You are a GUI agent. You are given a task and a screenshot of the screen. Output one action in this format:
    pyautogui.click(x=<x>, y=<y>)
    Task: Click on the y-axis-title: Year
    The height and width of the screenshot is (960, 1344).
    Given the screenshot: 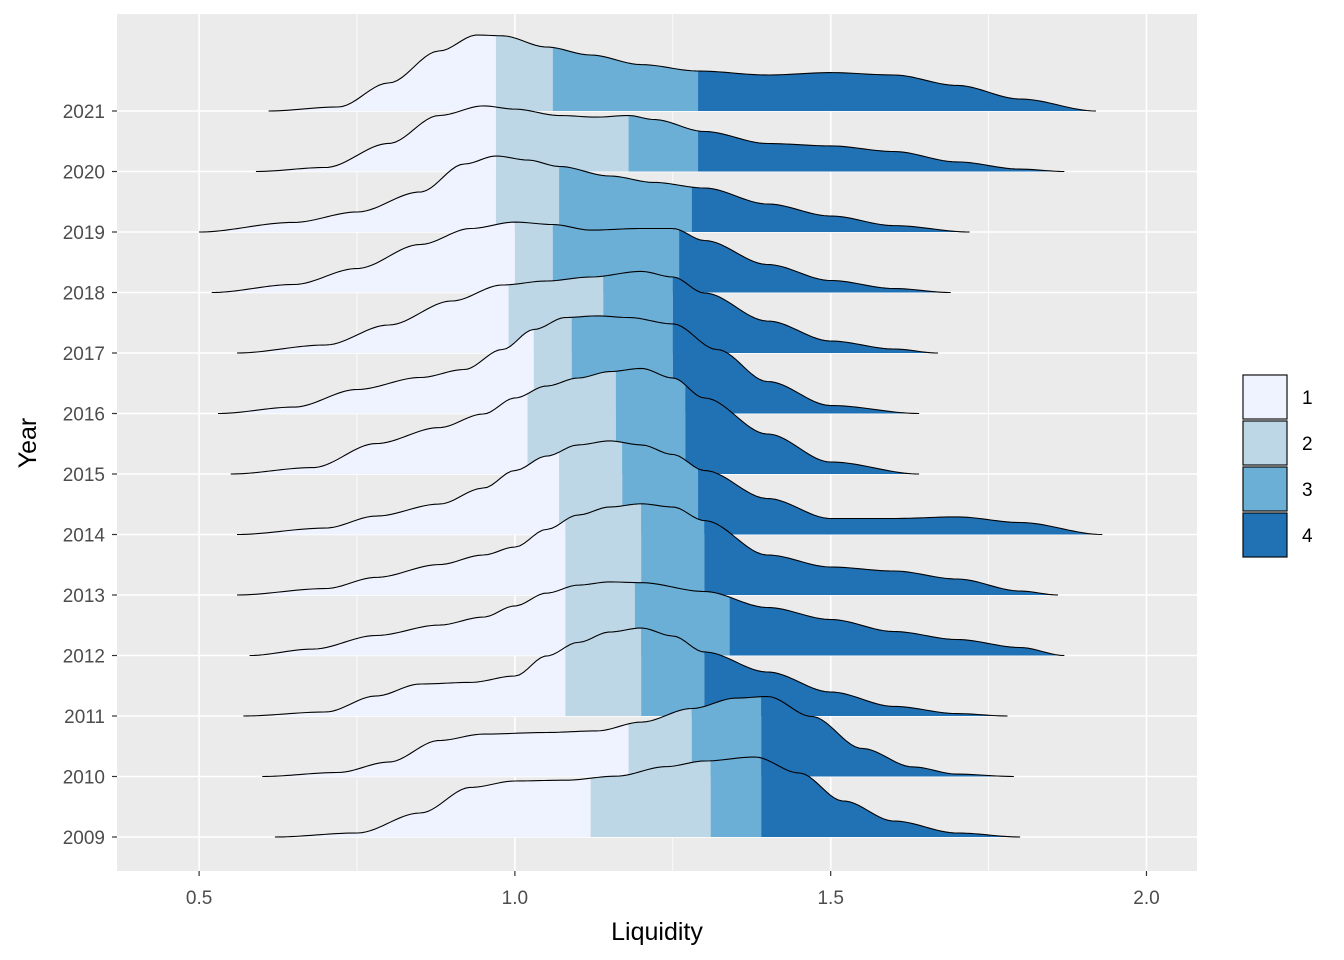 What is the action you would take?
    pyautogui.click(x=28, y=443)
    